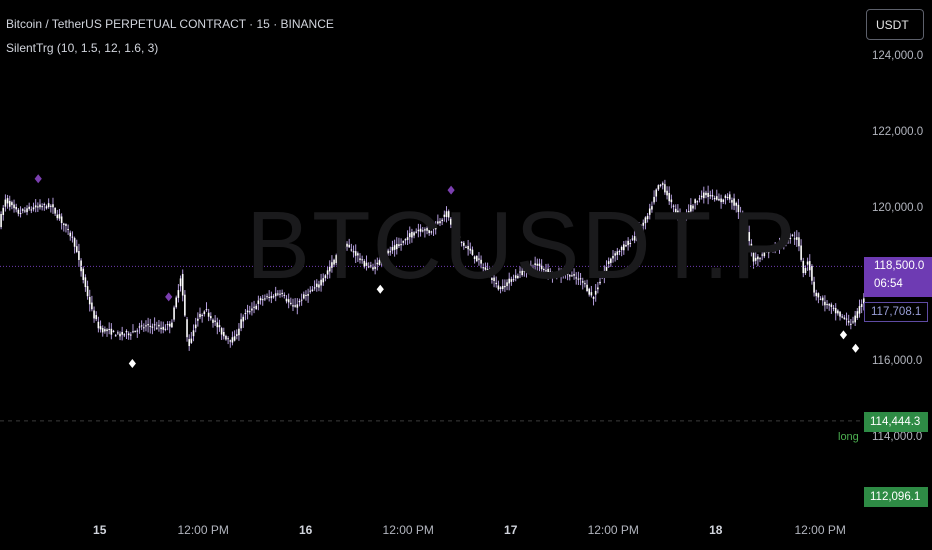  Describe the element at coordinates (203, 530) in the screenshot. I see `time-axis-time-label: 12:00 PM` at that location.